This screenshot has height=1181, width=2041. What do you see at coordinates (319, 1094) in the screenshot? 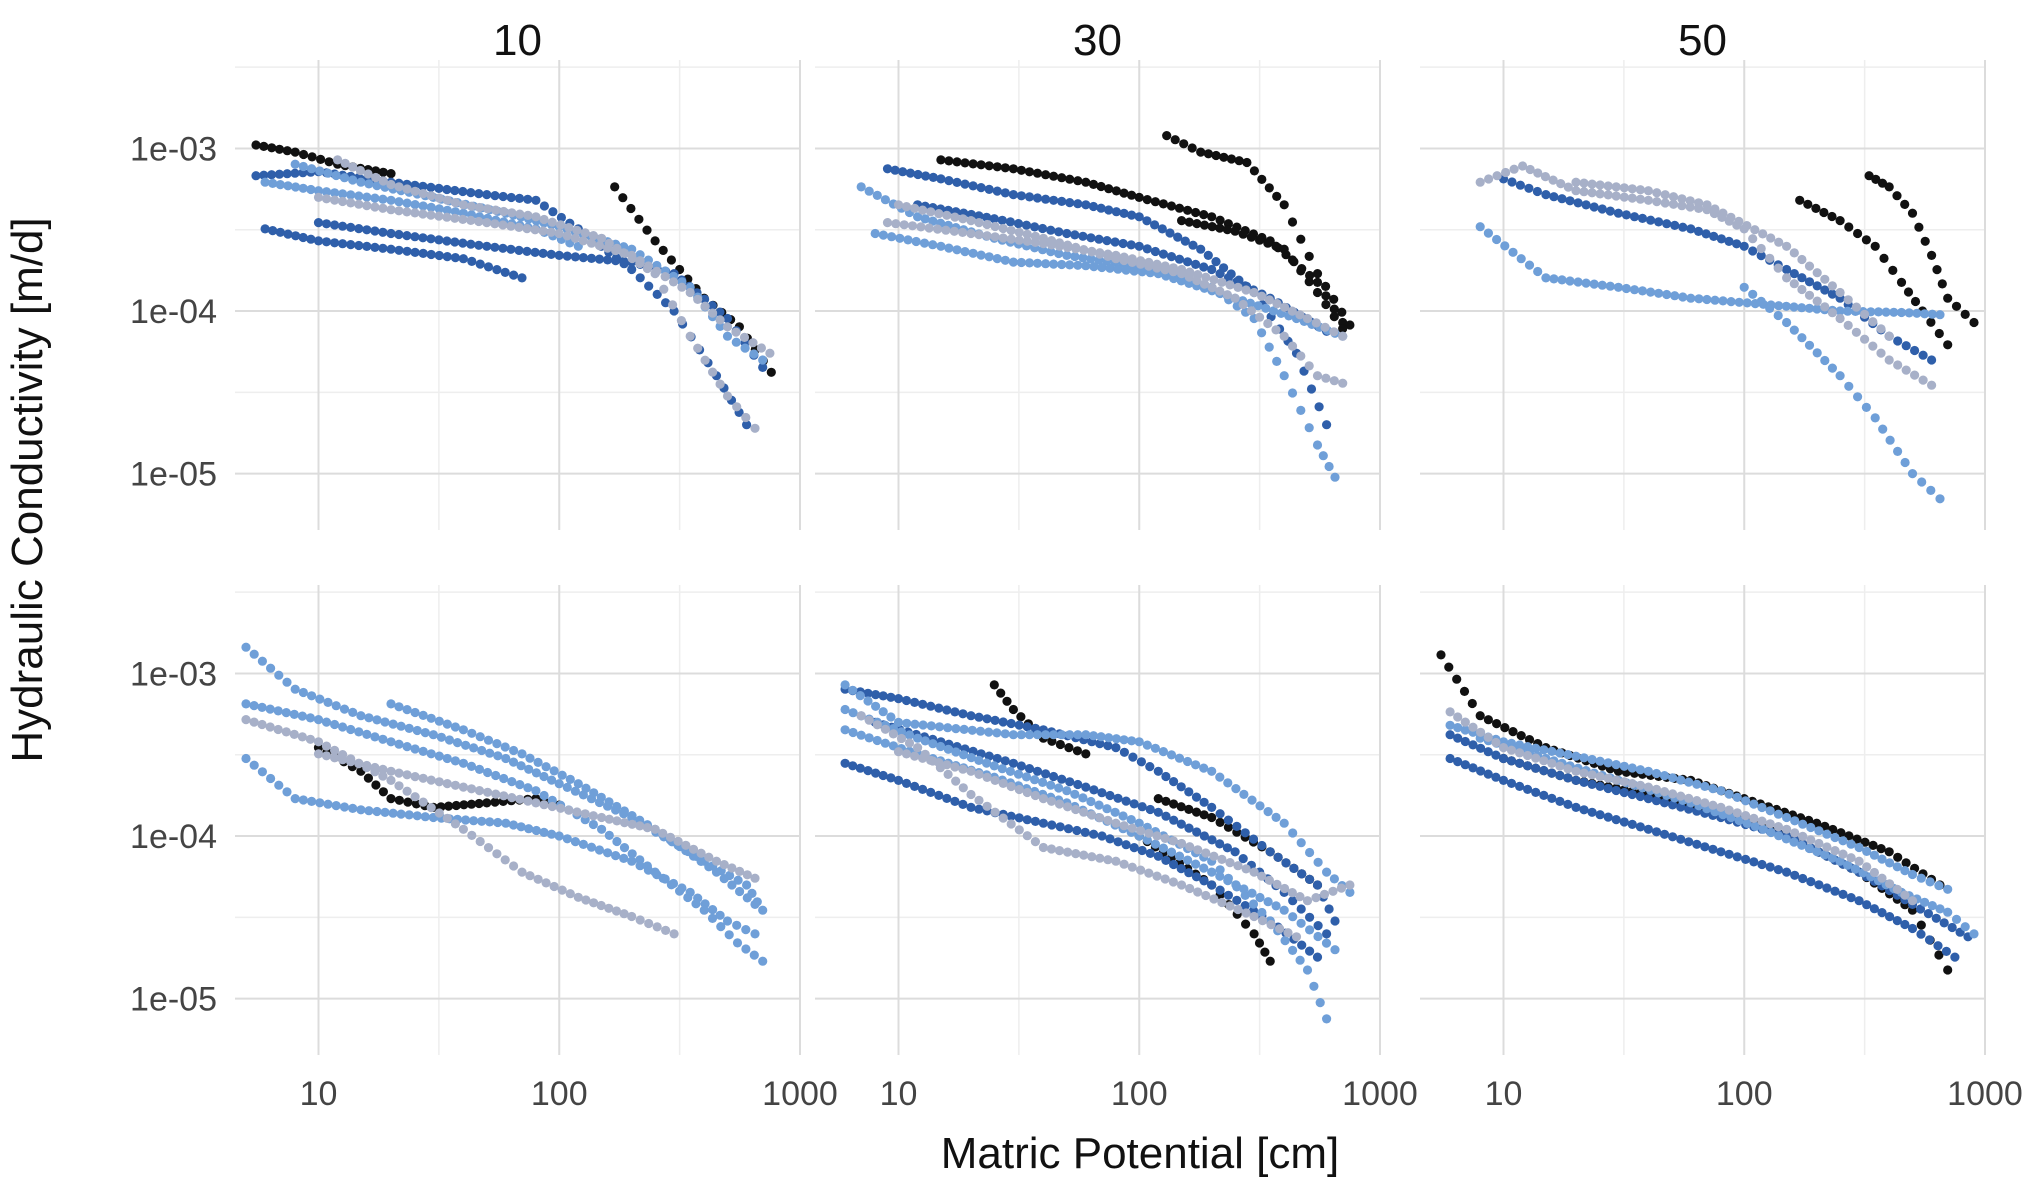
I see `x-tick-label: 10` at bounding box center [319, 1094].